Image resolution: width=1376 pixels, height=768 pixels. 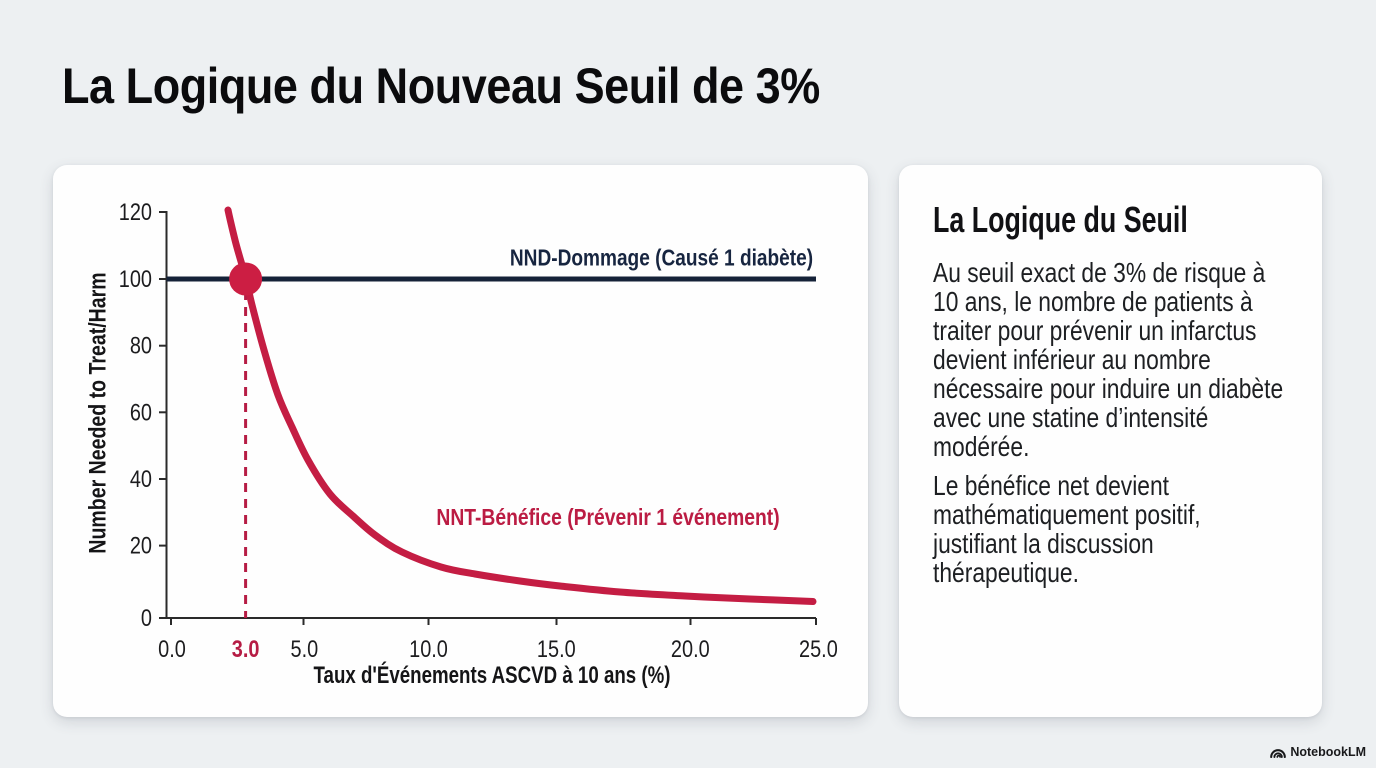 What do you see at coordinates (661, 258) in the screenshot?
I see `svg-text: NND-Dommage (Causé 1 diabète)` at bounding box center [661, 258].